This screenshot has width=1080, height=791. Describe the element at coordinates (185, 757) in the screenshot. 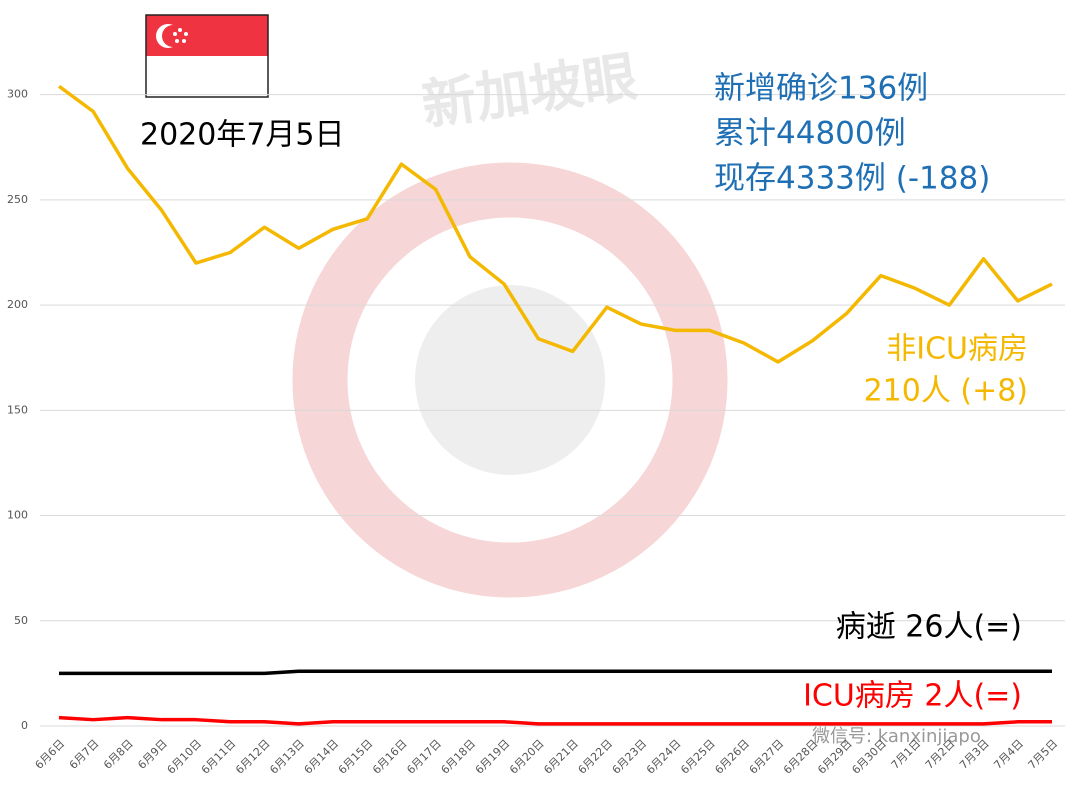

I see `x-tick-label: 6月10日` at that location.